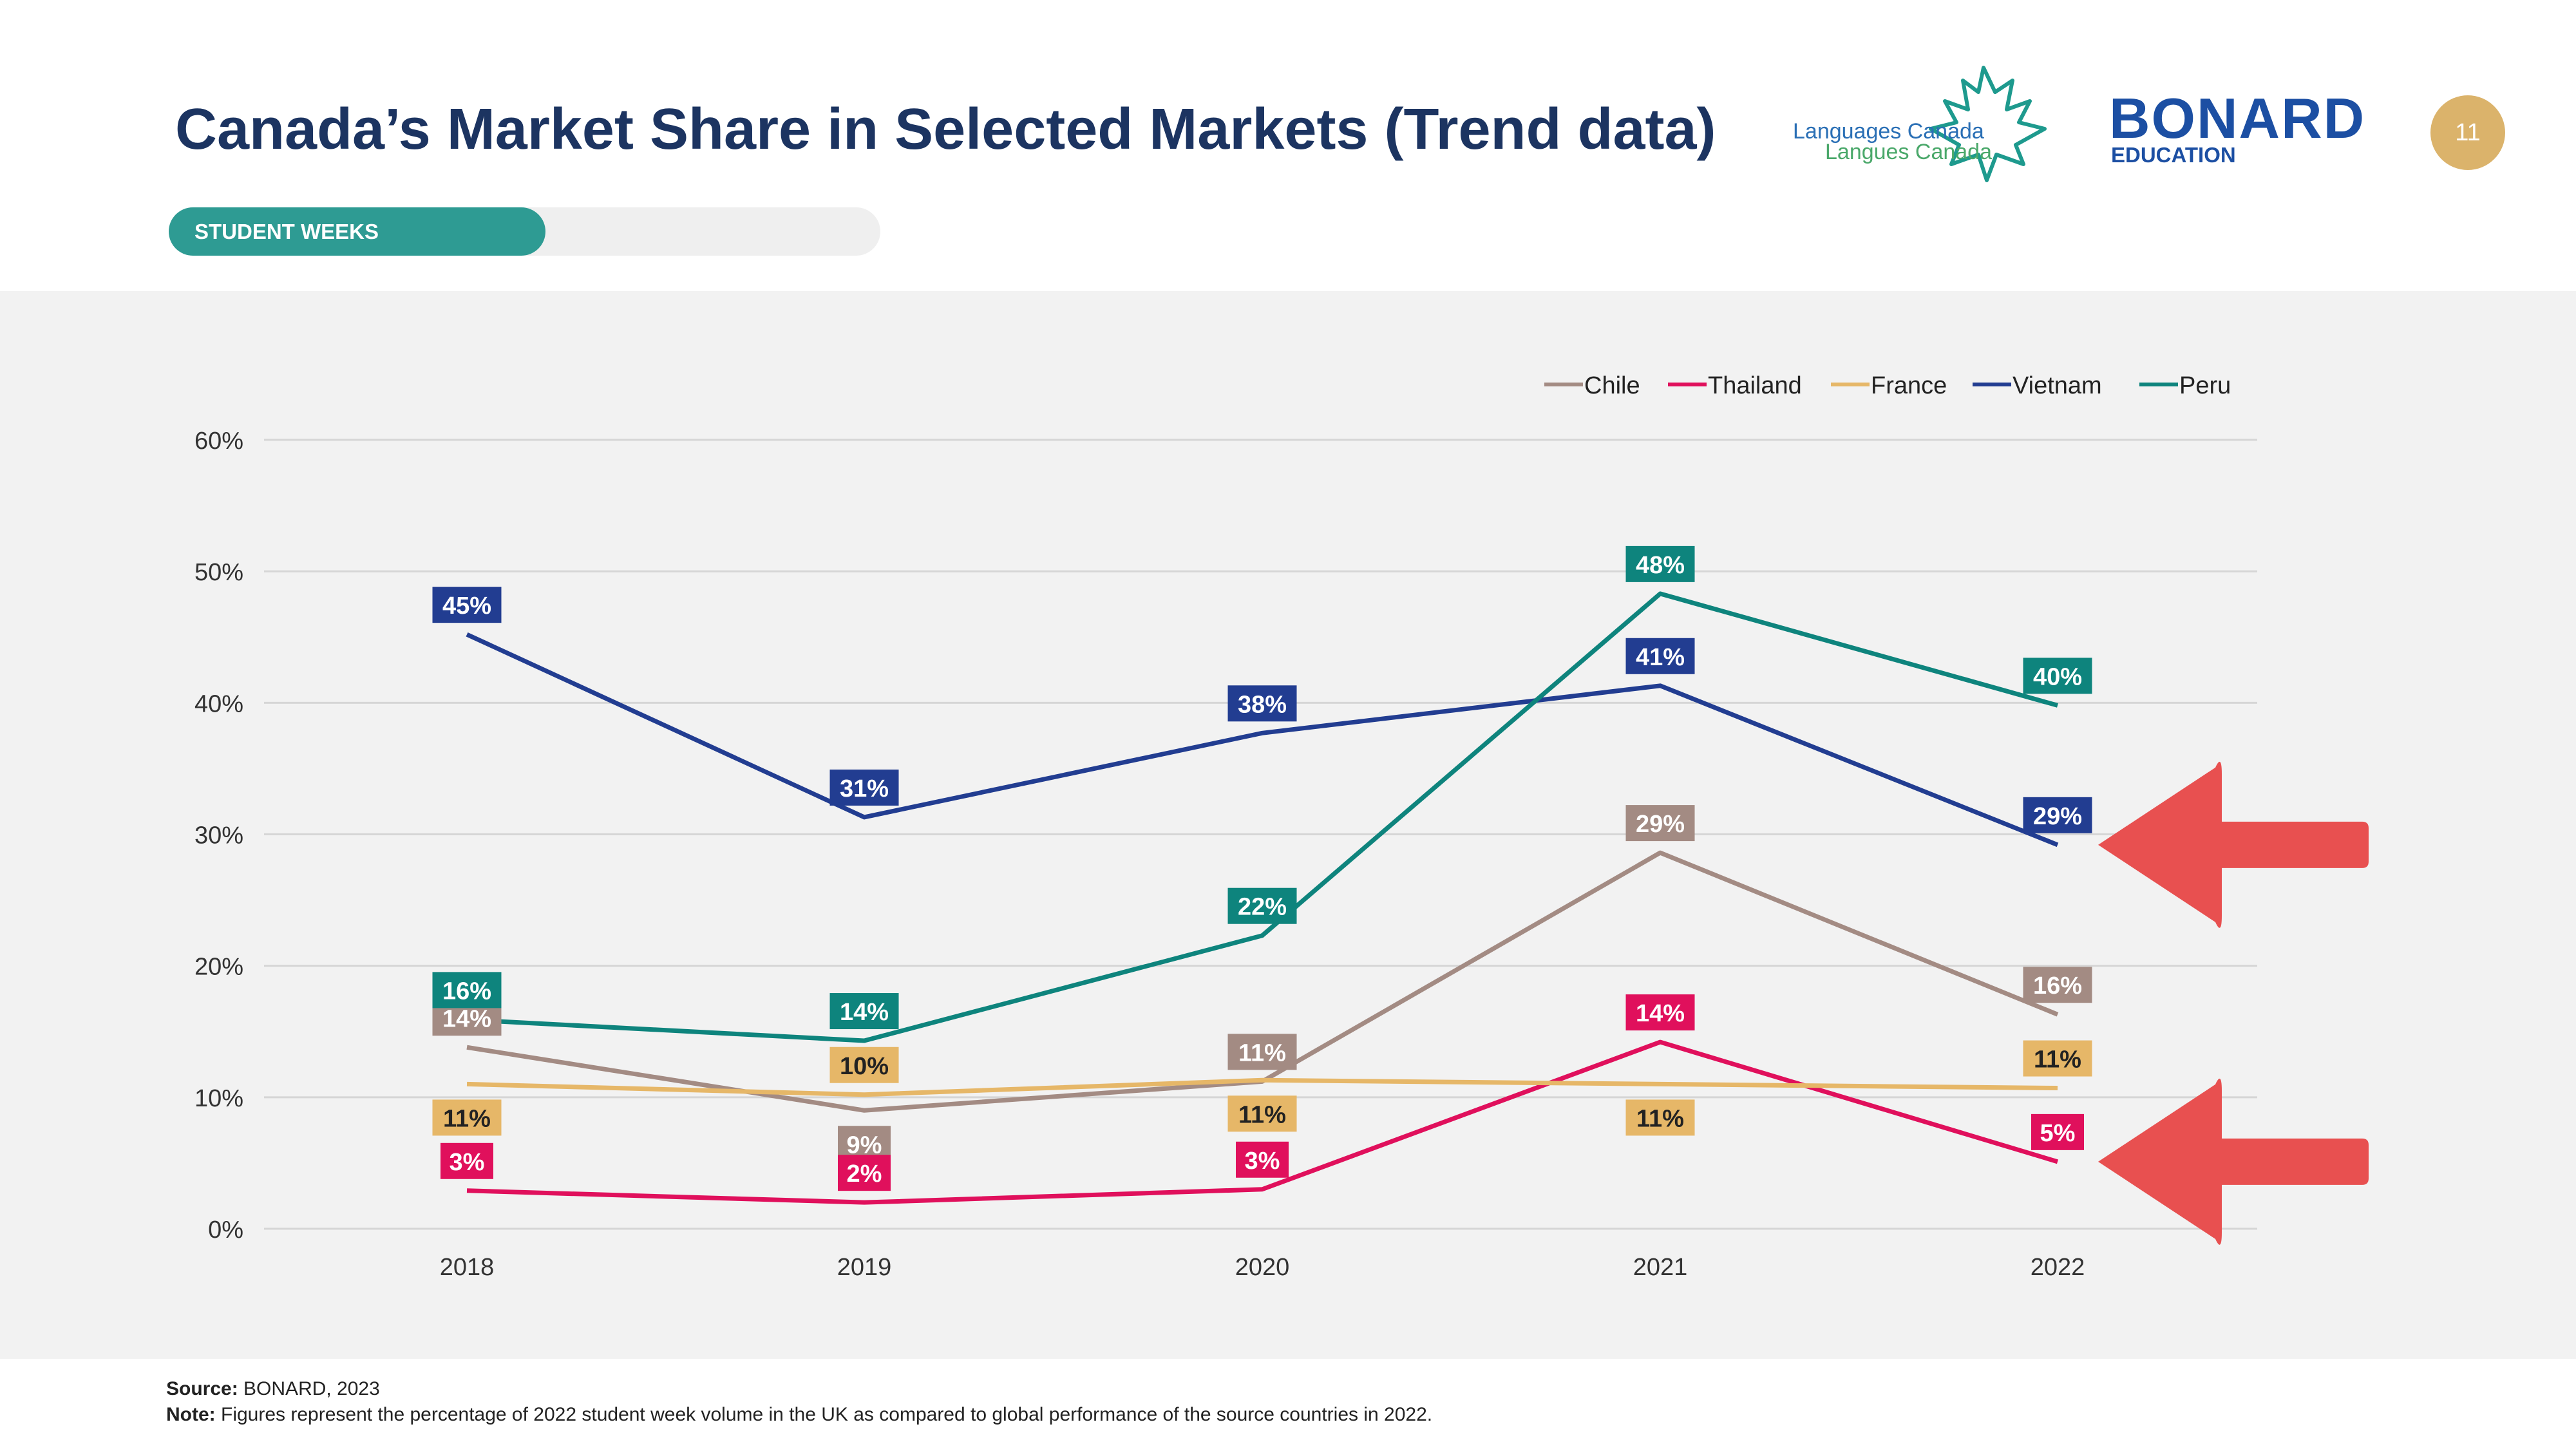  I want to click on y-tick-label: 30%, so click(218, 836).